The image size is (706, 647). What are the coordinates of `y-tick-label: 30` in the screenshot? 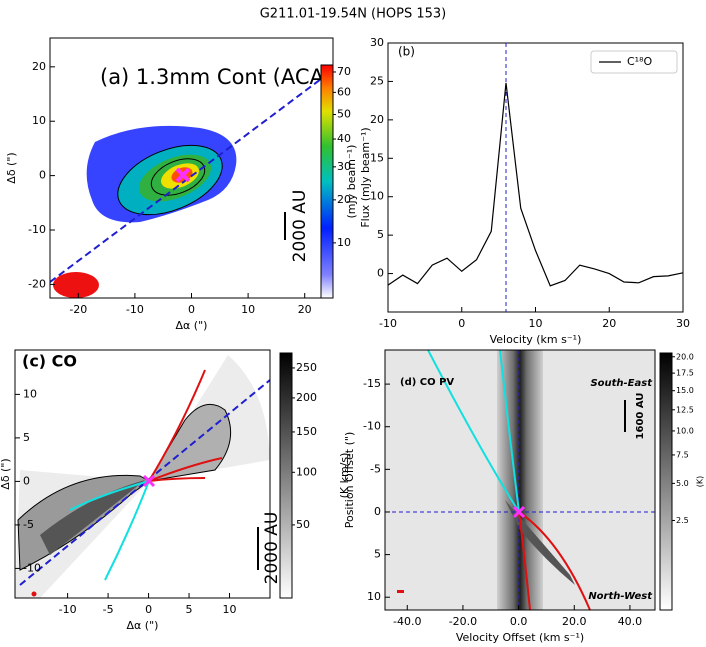 It's located at (377, 42).